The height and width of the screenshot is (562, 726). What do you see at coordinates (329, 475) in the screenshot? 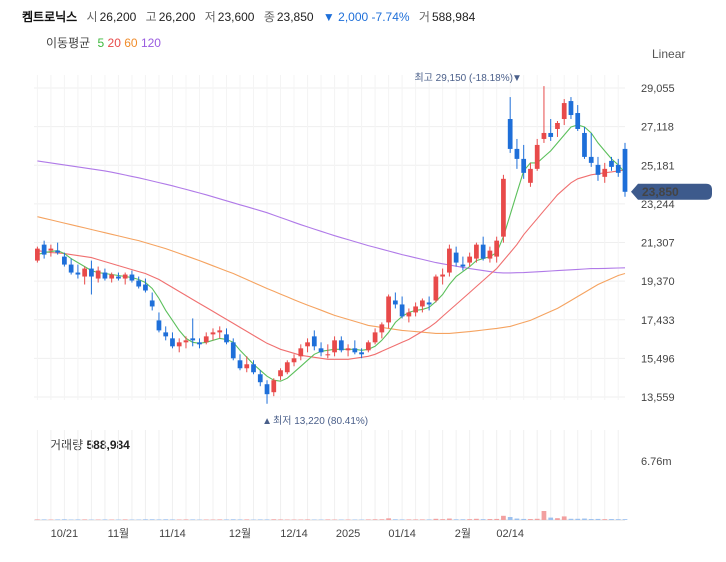
I see `volume-grid` at bounding box center [329, 475].